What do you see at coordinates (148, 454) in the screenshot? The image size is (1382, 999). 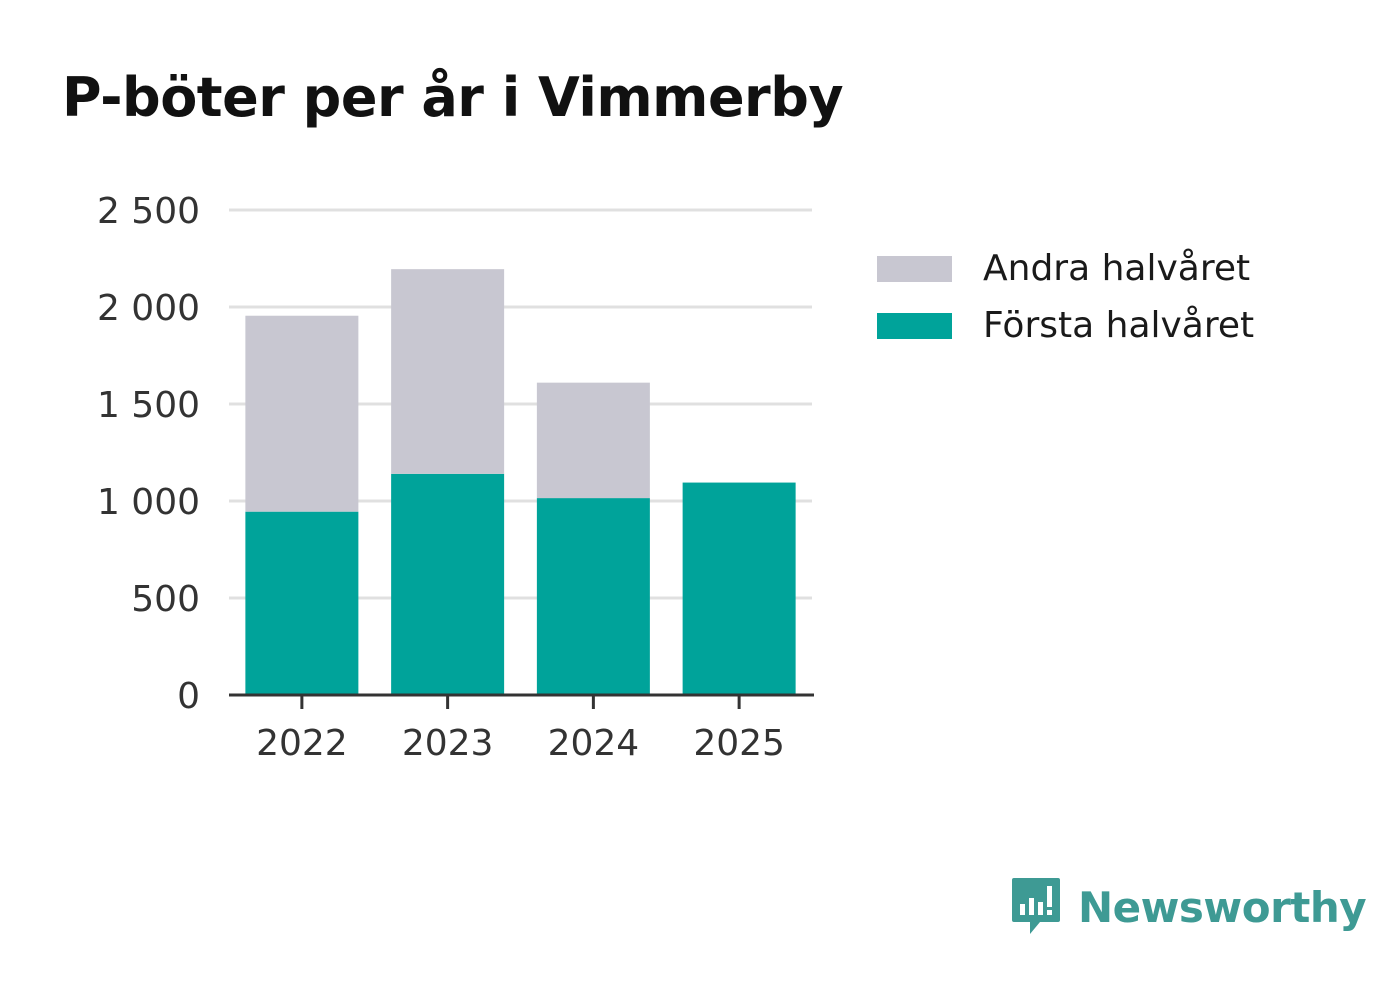 I see `y-axis: 0 500 1 000 1 500 2 000 2 500` at bounding box center [148, 454].